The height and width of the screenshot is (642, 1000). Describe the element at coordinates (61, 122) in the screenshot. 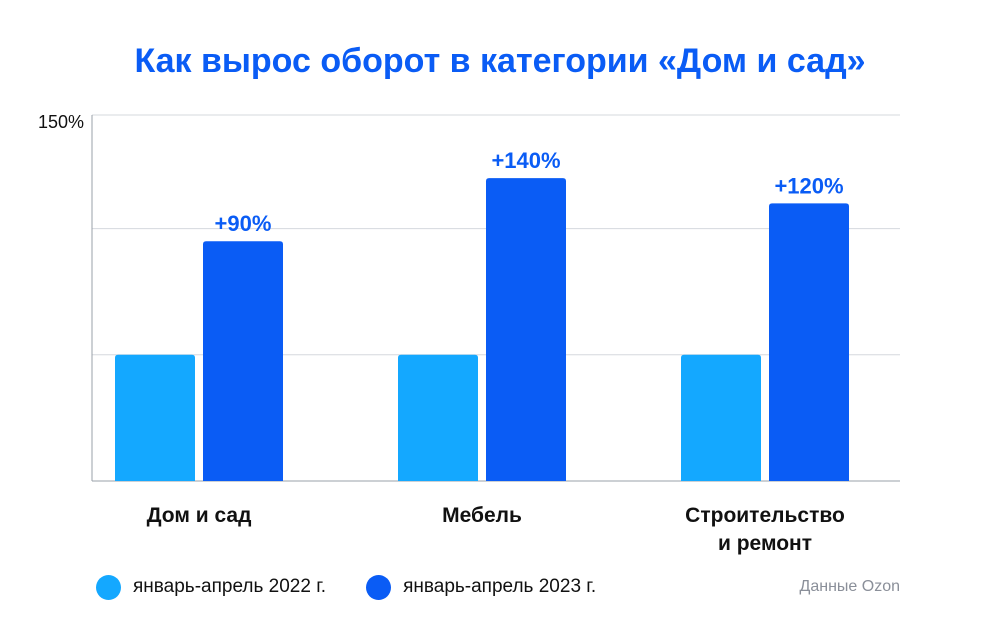

I see `y-tick-label: 150%` at that location.